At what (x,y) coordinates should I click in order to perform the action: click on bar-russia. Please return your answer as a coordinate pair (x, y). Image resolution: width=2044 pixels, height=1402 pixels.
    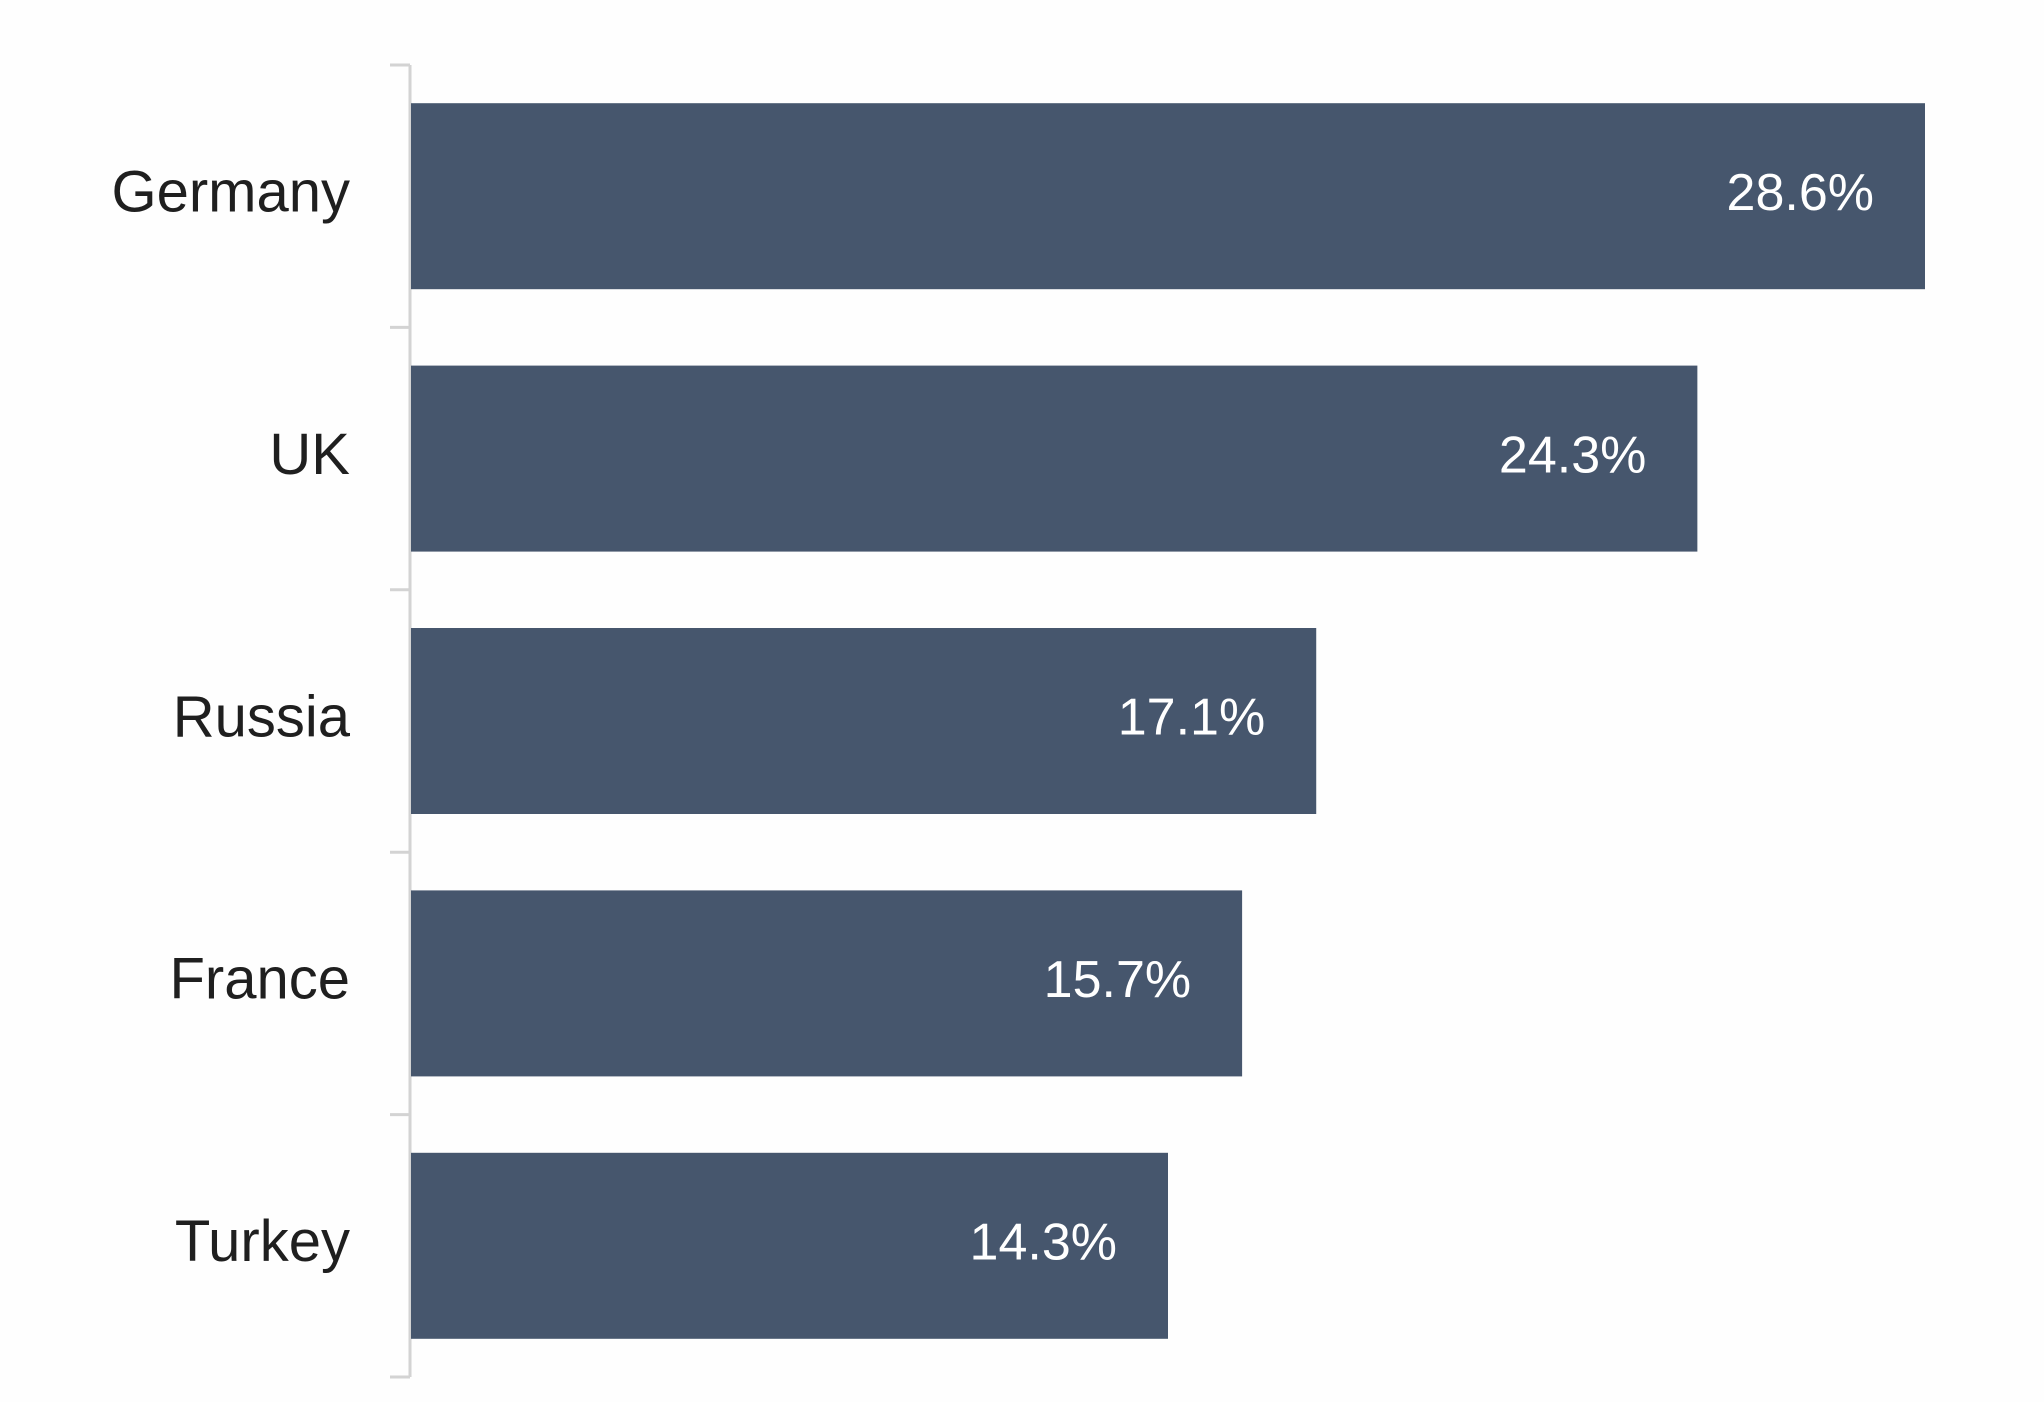
    Looking at the image, I should click on (864, 721).